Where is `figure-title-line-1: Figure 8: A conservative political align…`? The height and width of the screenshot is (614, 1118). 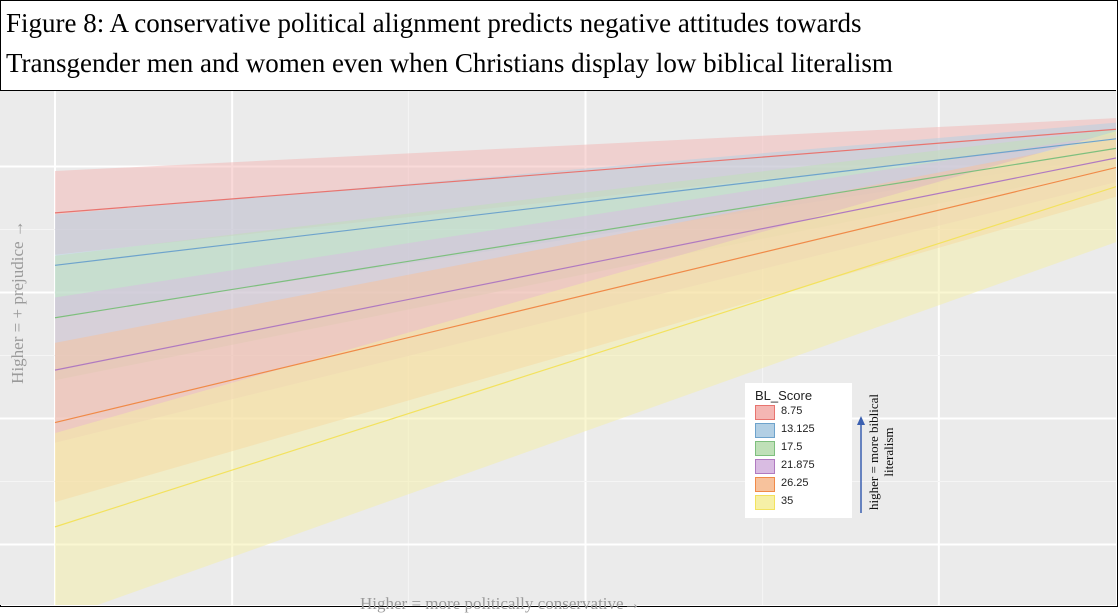 figure-title-line-1: Figure 8: A conservative political align… is located at coordinates (434, 23).